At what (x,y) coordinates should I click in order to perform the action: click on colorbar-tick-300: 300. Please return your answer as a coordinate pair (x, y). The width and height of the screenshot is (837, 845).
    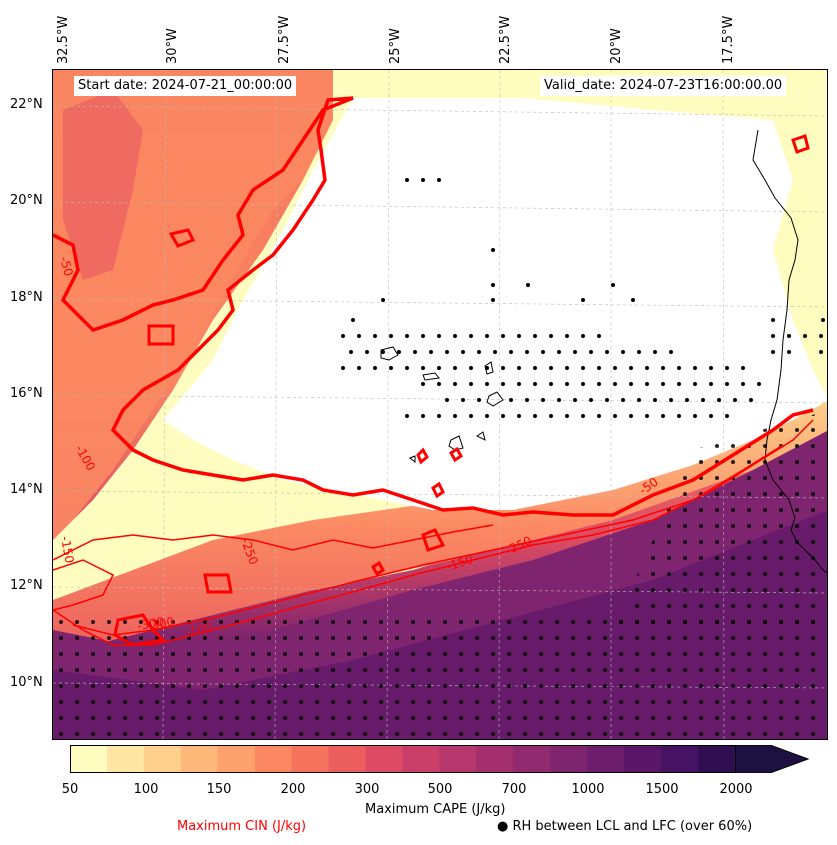
    Looking at the image, I should click on (367, 789).